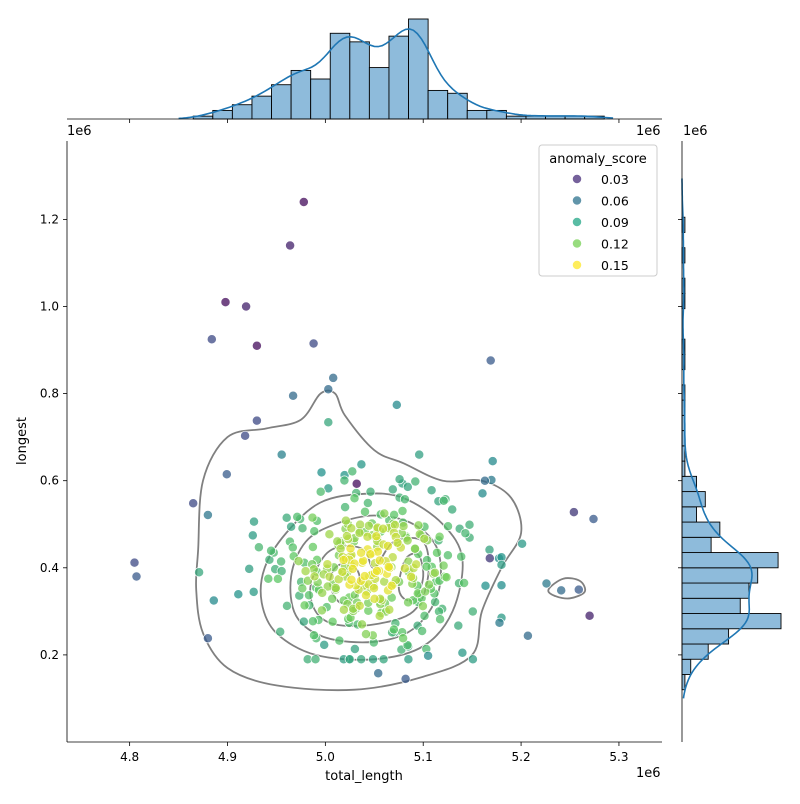 The image size is (800, 804). What do you see at coordinates (615, 179) in the screenshot?
I see `legend-label: 0.03` at bounding box center [615, 179].